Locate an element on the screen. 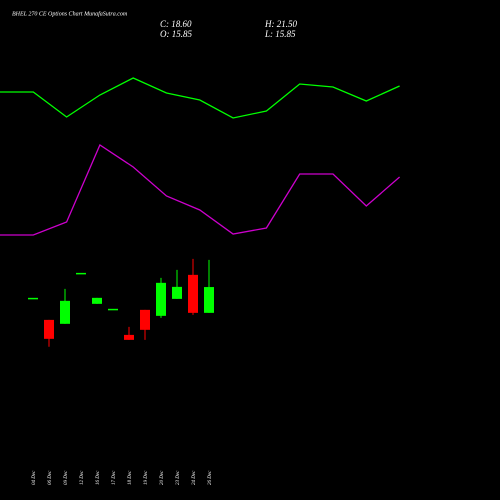  x-tick-label: 23 Dec is located at coordinates (178, 477).